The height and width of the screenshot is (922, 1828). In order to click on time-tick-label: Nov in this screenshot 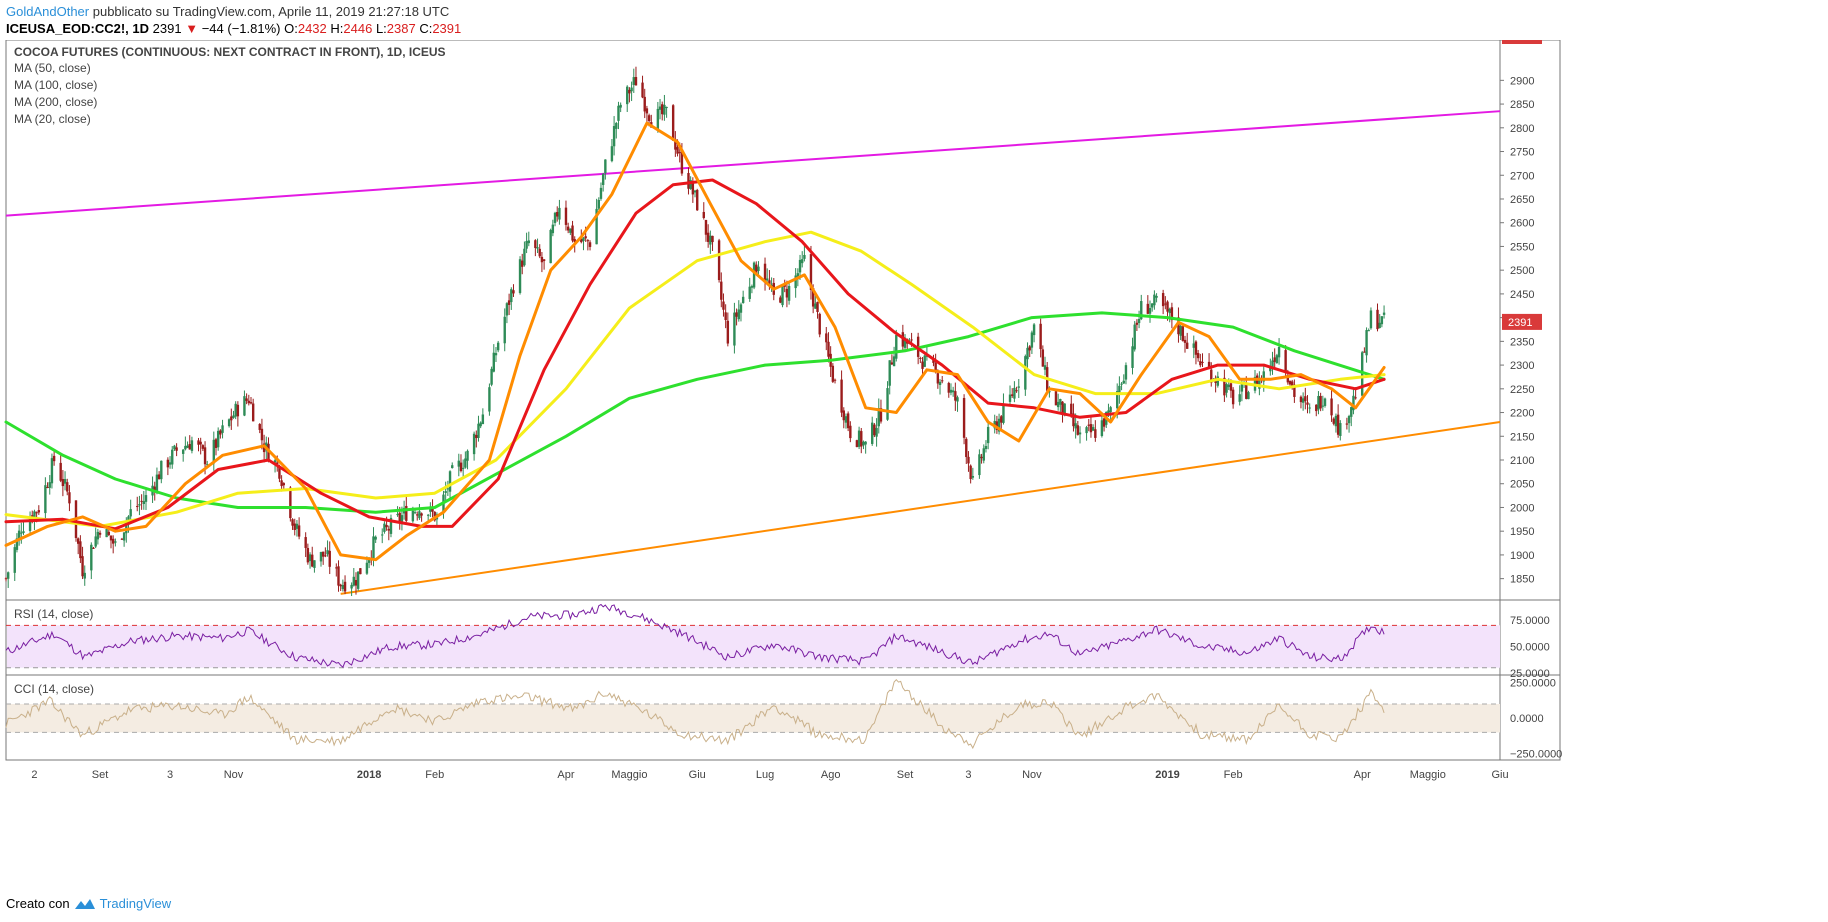, I will do `click(1032, 775)`.